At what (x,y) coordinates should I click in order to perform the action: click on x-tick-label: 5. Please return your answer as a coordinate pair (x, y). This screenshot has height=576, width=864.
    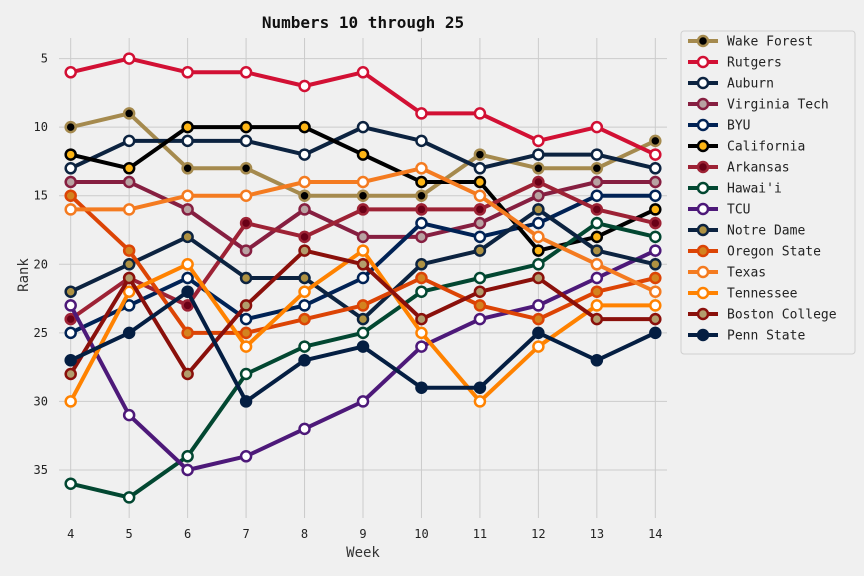
    Looking at the image, I should click on (129, 534).